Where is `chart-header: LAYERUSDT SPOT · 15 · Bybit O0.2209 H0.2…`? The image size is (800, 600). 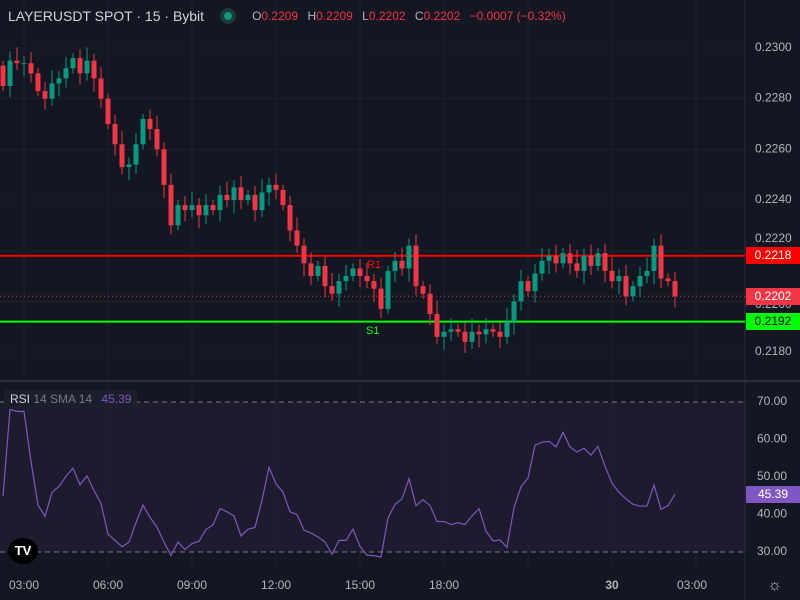 chart-header: LAYERUSDT SPOT · 15 · Bybit O0.2209 H0.2… is located at coordinates (290, 16).